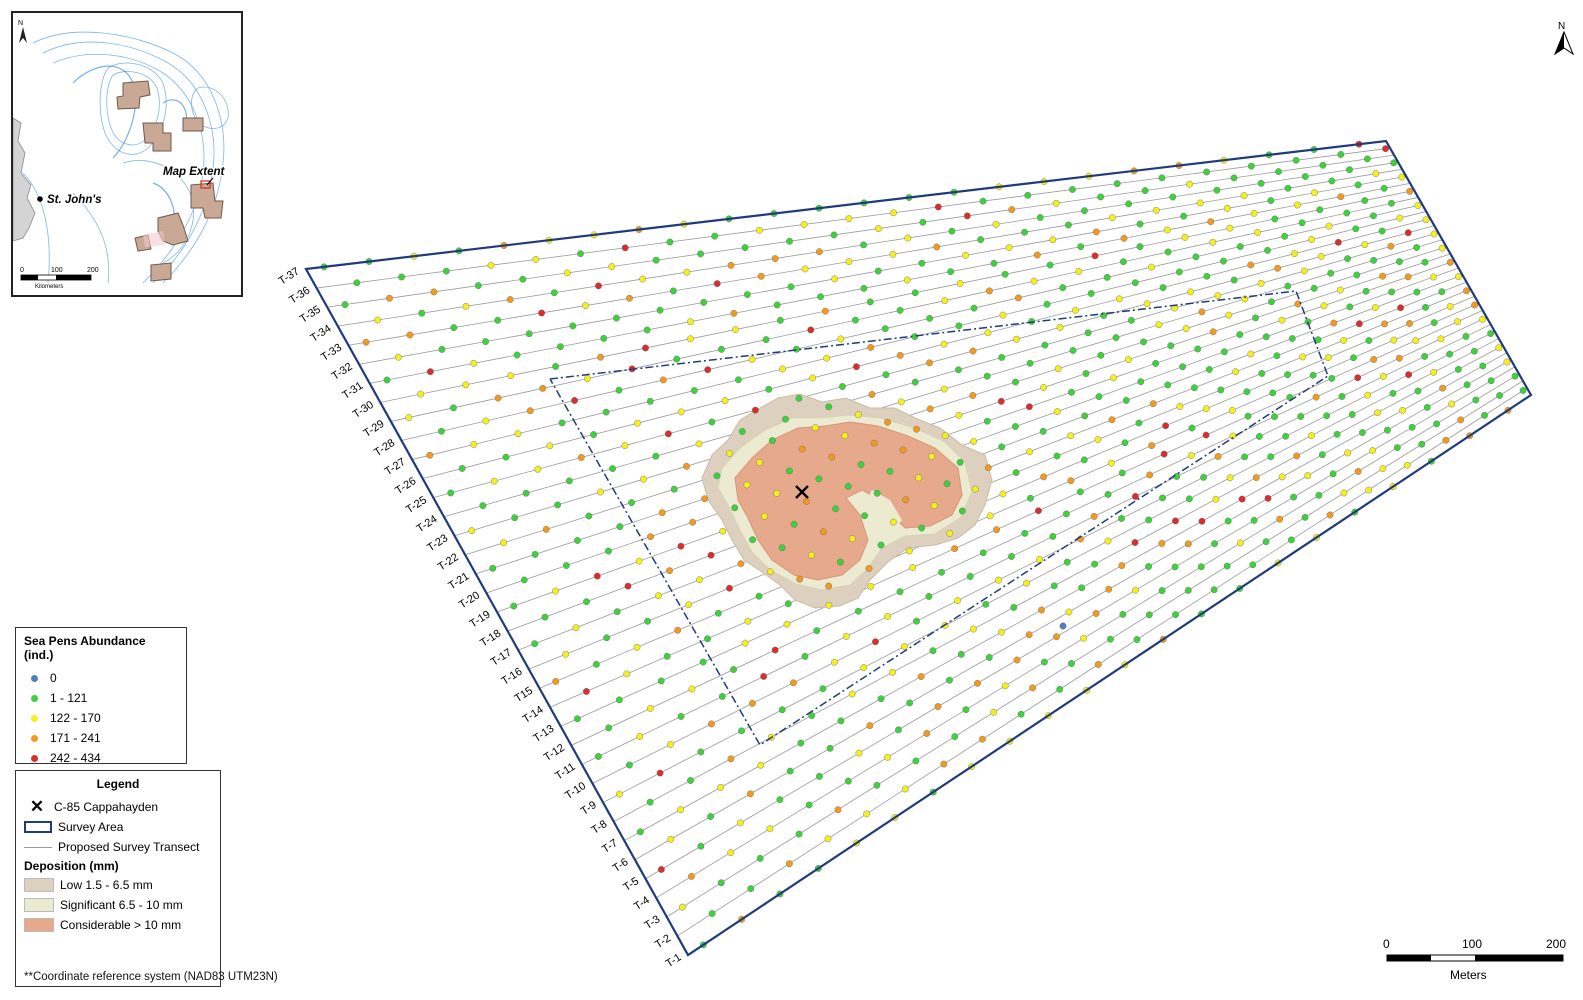 The height and width of the screenshot is (1000, 1583). What do you see at coordinates (405, 486) in the screenshot?
I see `transect-label: T-26` at bounding box center [405, 486].